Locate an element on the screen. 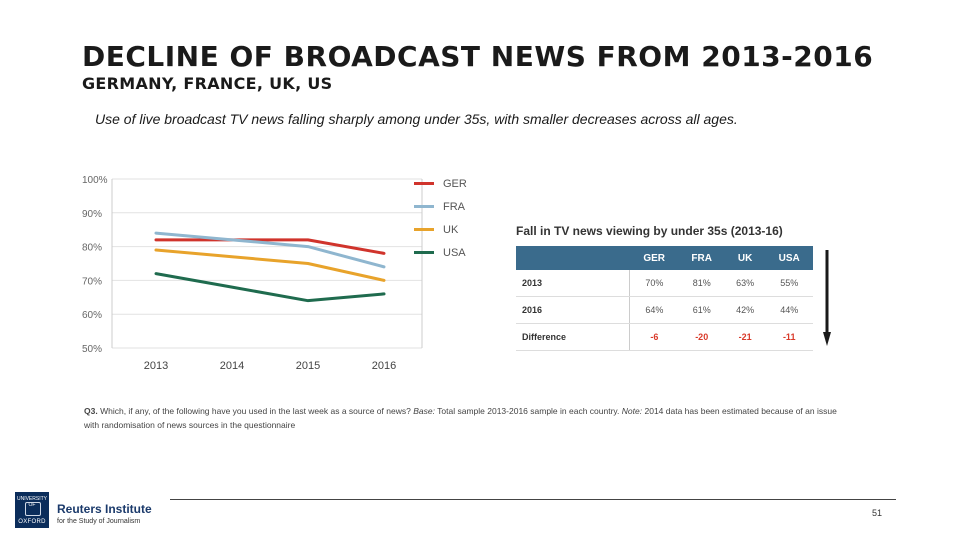 The height and width of the screenshot is (540, 960). x-tick-label: 2016 is located at coordinates (384, 366).